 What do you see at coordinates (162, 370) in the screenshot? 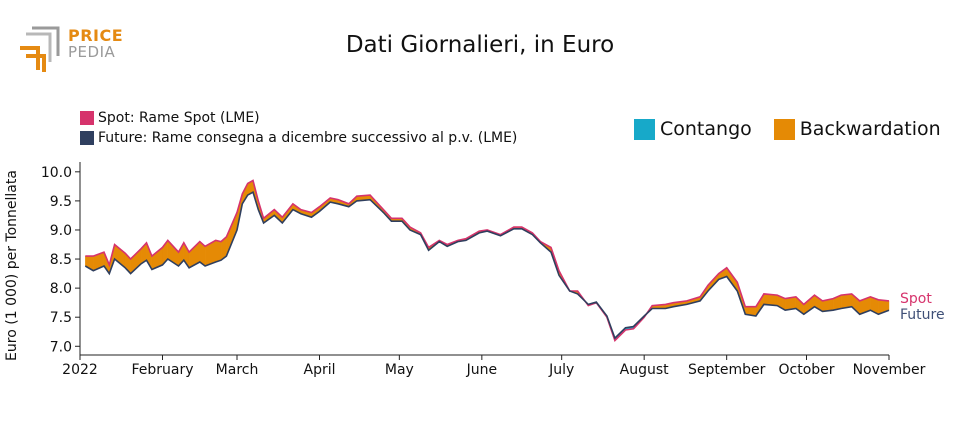
I see `x-tick-label: February` at bounding box center [162, 370].